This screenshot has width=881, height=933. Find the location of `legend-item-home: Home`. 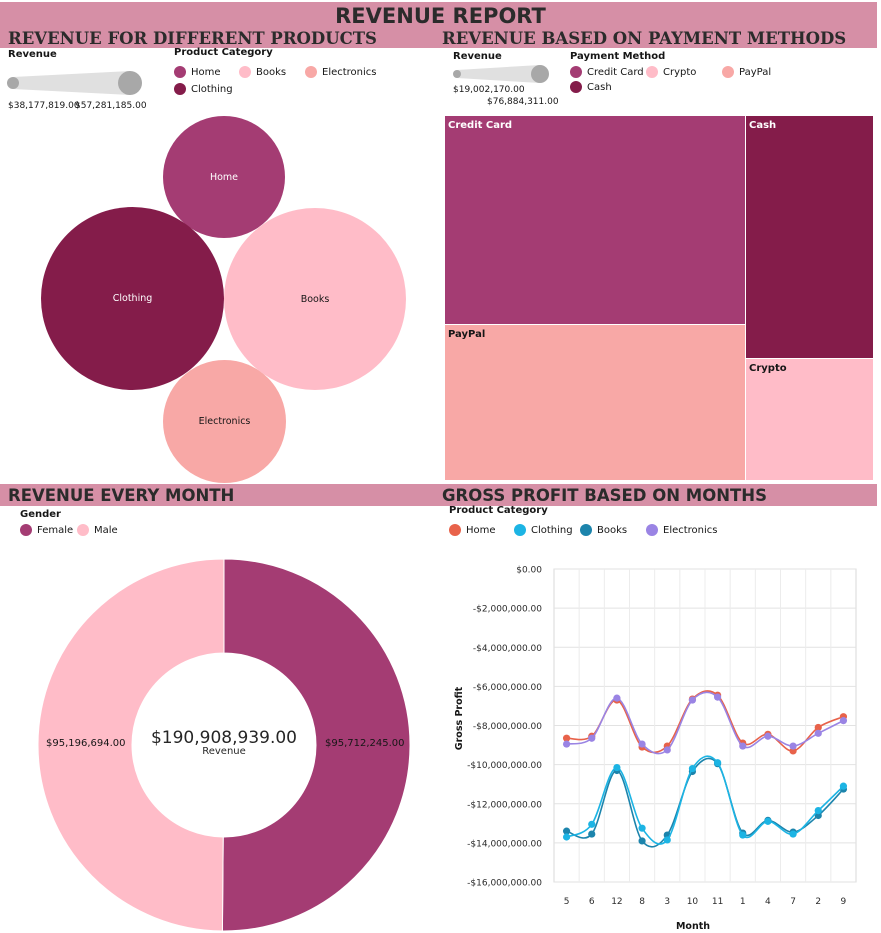

legend-item-home: Home is located at coordinates (197, 72).